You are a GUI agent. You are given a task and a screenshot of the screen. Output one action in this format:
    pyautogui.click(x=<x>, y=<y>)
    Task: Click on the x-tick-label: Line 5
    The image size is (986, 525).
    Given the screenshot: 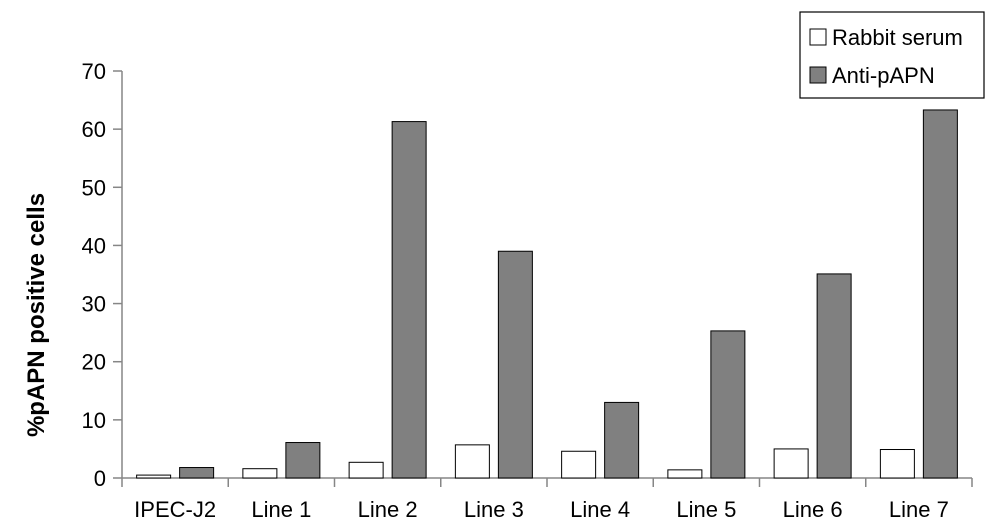 What is the action you would take?
    pyautogui.click(x=706, y=509)
    